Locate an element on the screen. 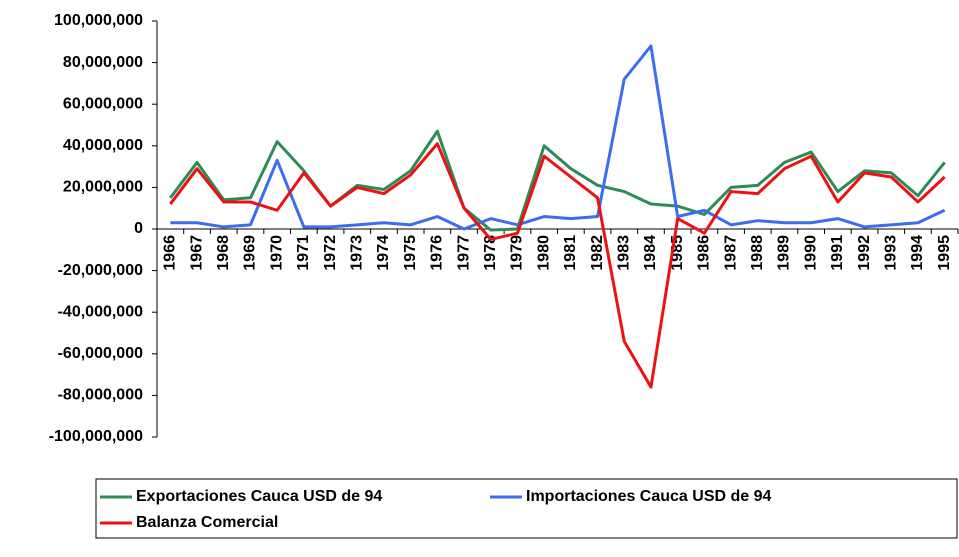 Image resolution: width=959 pixels, height=557 pixels. y-tick-label: -80,000,000 is located at coordinates (101, 395).